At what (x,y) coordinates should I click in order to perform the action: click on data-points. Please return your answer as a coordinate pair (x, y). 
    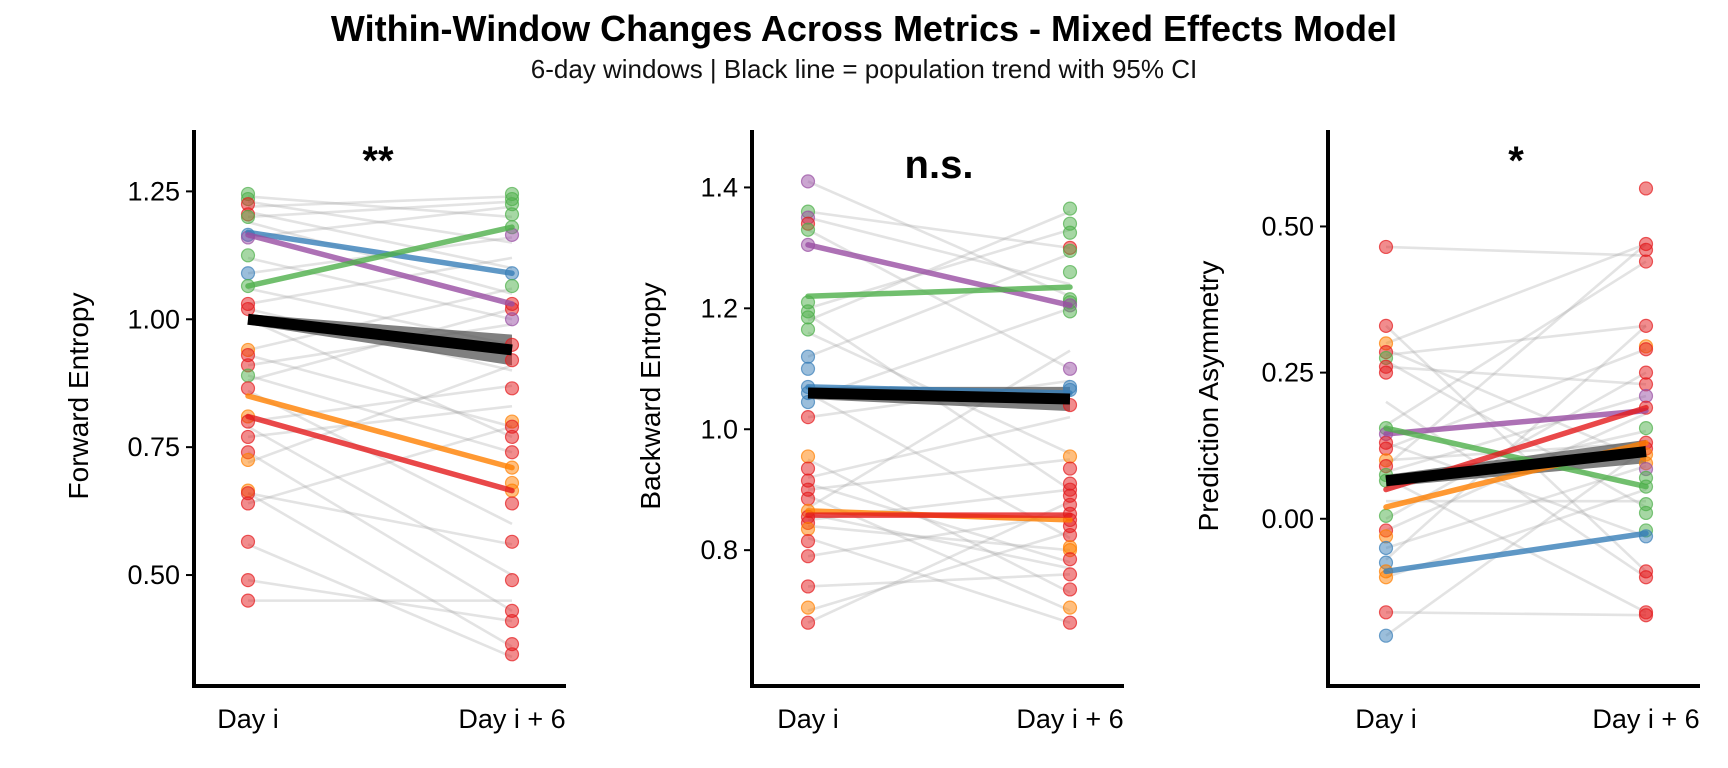
    Looking at the image, I should click on (1516, 412).